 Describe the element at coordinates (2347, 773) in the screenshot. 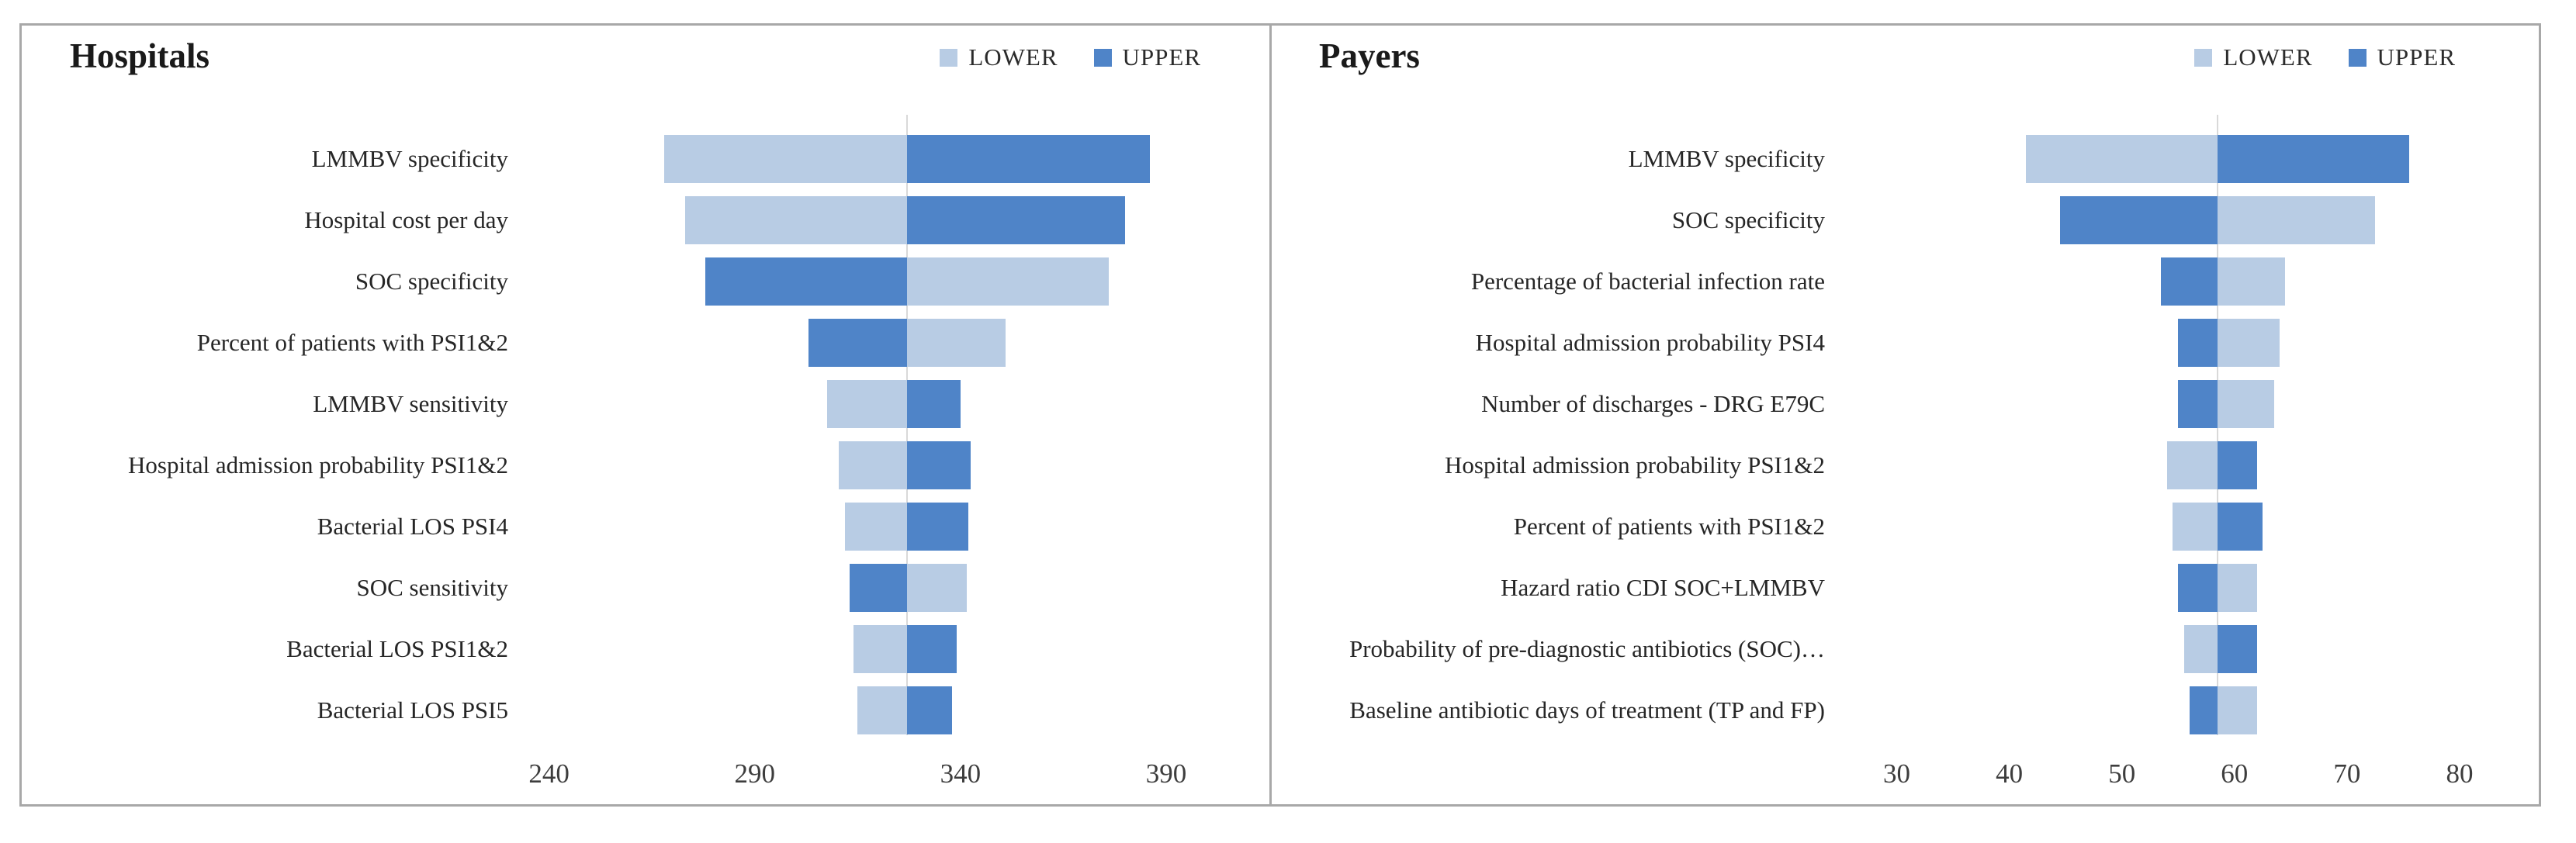

I see `axis-tick-label: 70` at that location.